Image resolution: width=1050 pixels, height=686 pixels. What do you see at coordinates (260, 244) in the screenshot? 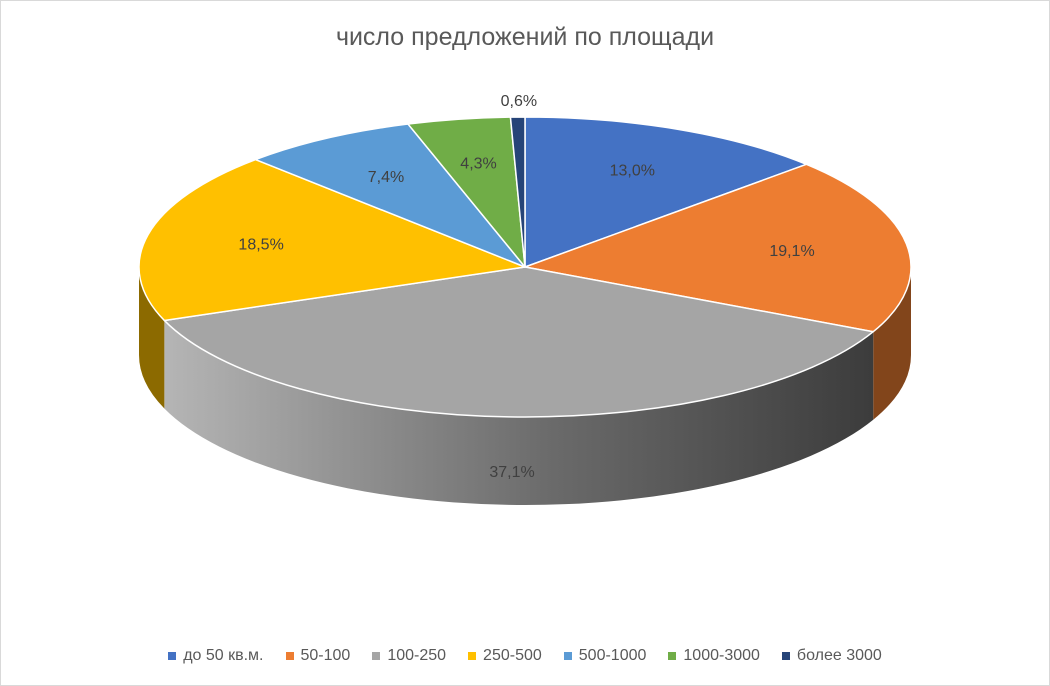
I see `data-label-3: 18,5%` at bounding box center [260, 244].